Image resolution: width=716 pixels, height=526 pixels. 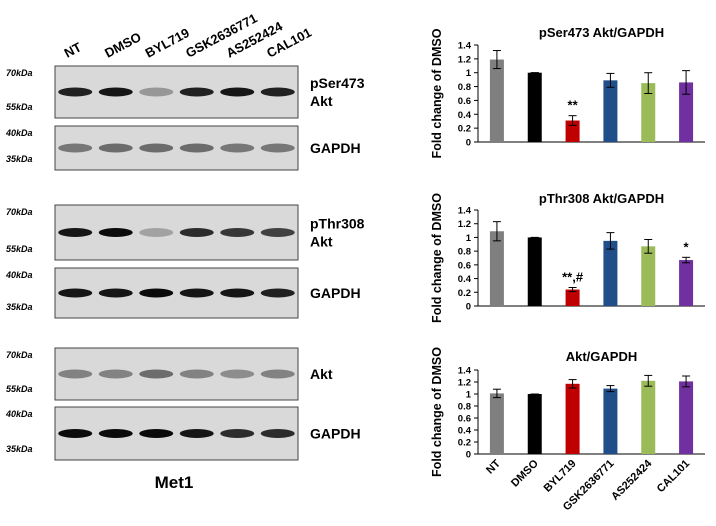 What do you see at coordinates (573, 276) in the screenshot?
I see `significance-label: **,#` at bounding box center [573, 276].